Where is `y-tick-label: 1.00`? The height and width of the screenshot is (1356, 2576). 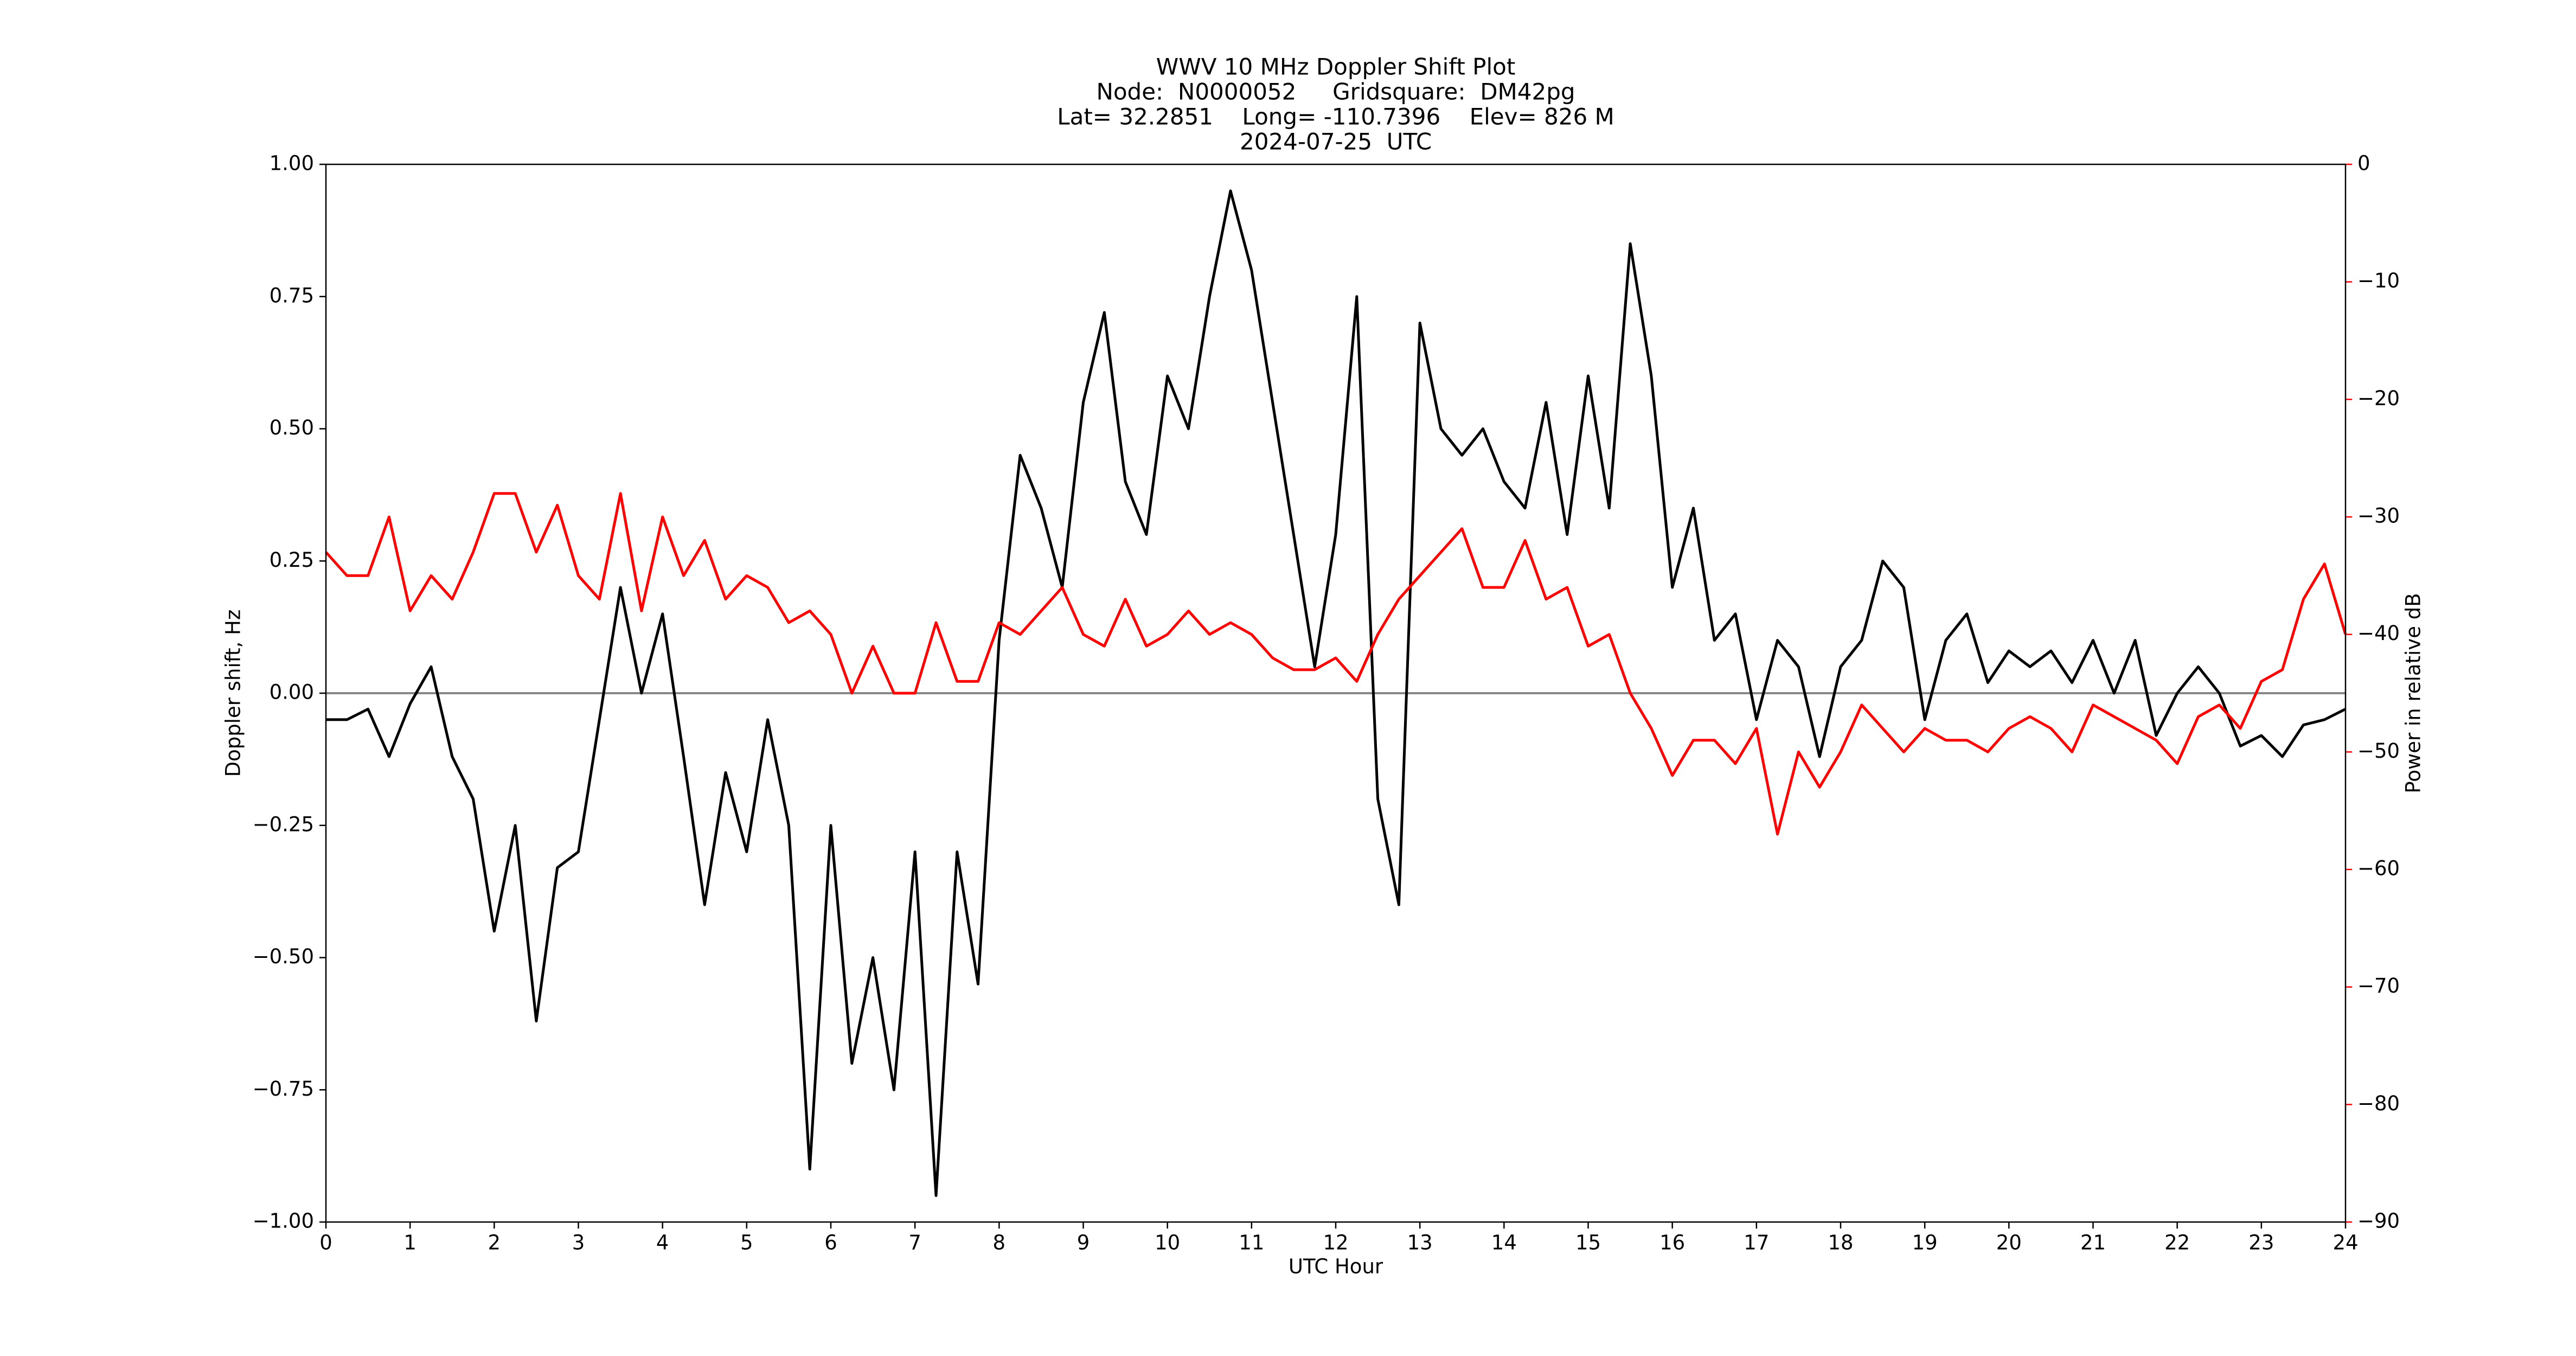
y-tick-label: 1.00 is located at coordinates (292, 163).